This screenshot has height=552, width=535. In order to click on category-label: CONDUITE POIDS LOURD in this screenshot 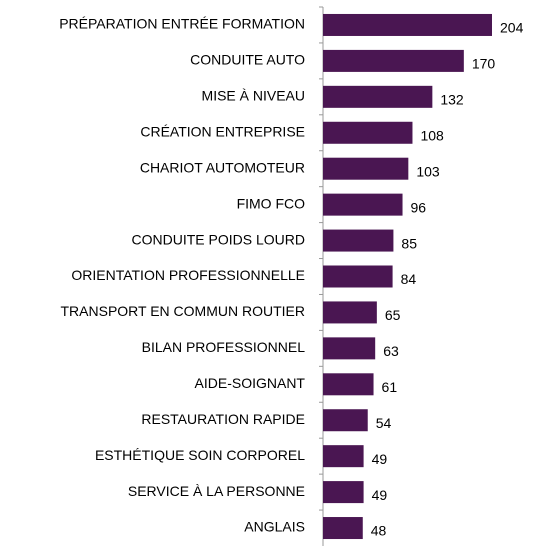, I will do `click(218, 239)`.